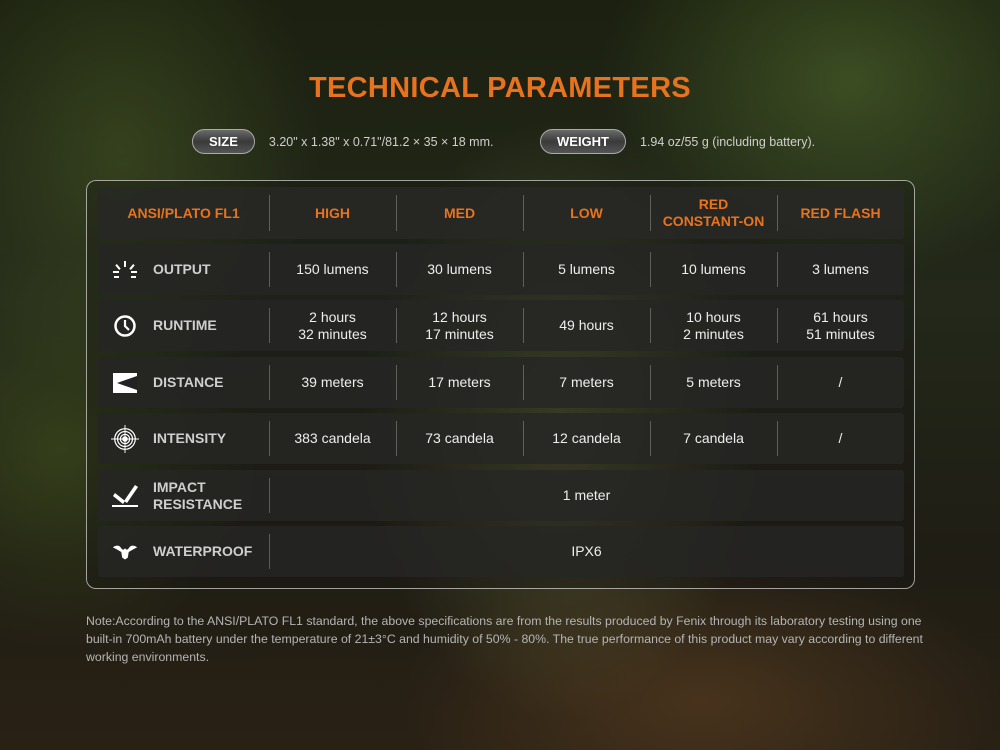  What do you see at coordinates (459, 325) in the screenshot?
I see `table-cell: 12 hours 17 minutes` at bounding box center [459, 325].